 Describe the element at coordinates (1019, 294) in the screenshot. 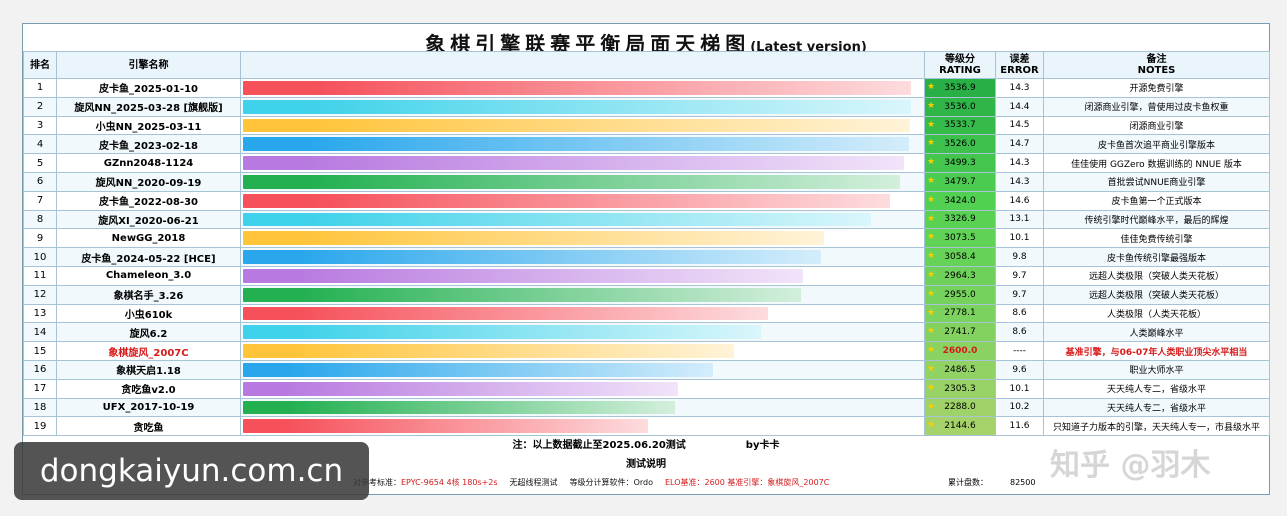

I see `error-value: 9.7` at that location.